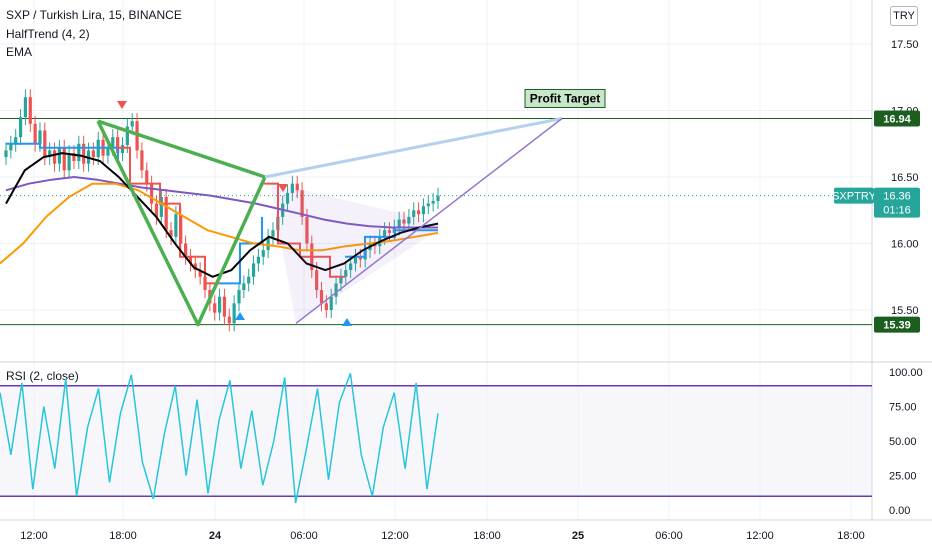  I want to click on time-tick-label: 25, so click(578, 536).